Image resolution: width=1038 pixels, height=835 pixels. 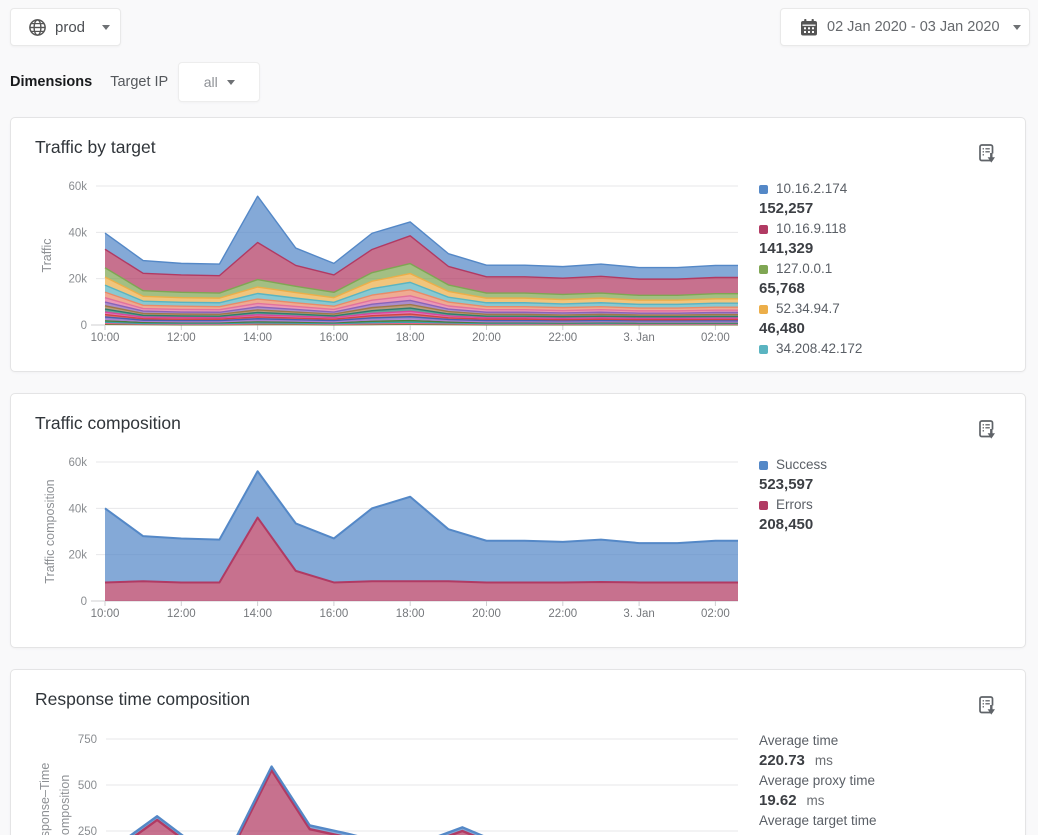 What do you see at coordinates (70, 27) in the screenshot?
I see `environment-label: prod` at bounding box center [70, 27].